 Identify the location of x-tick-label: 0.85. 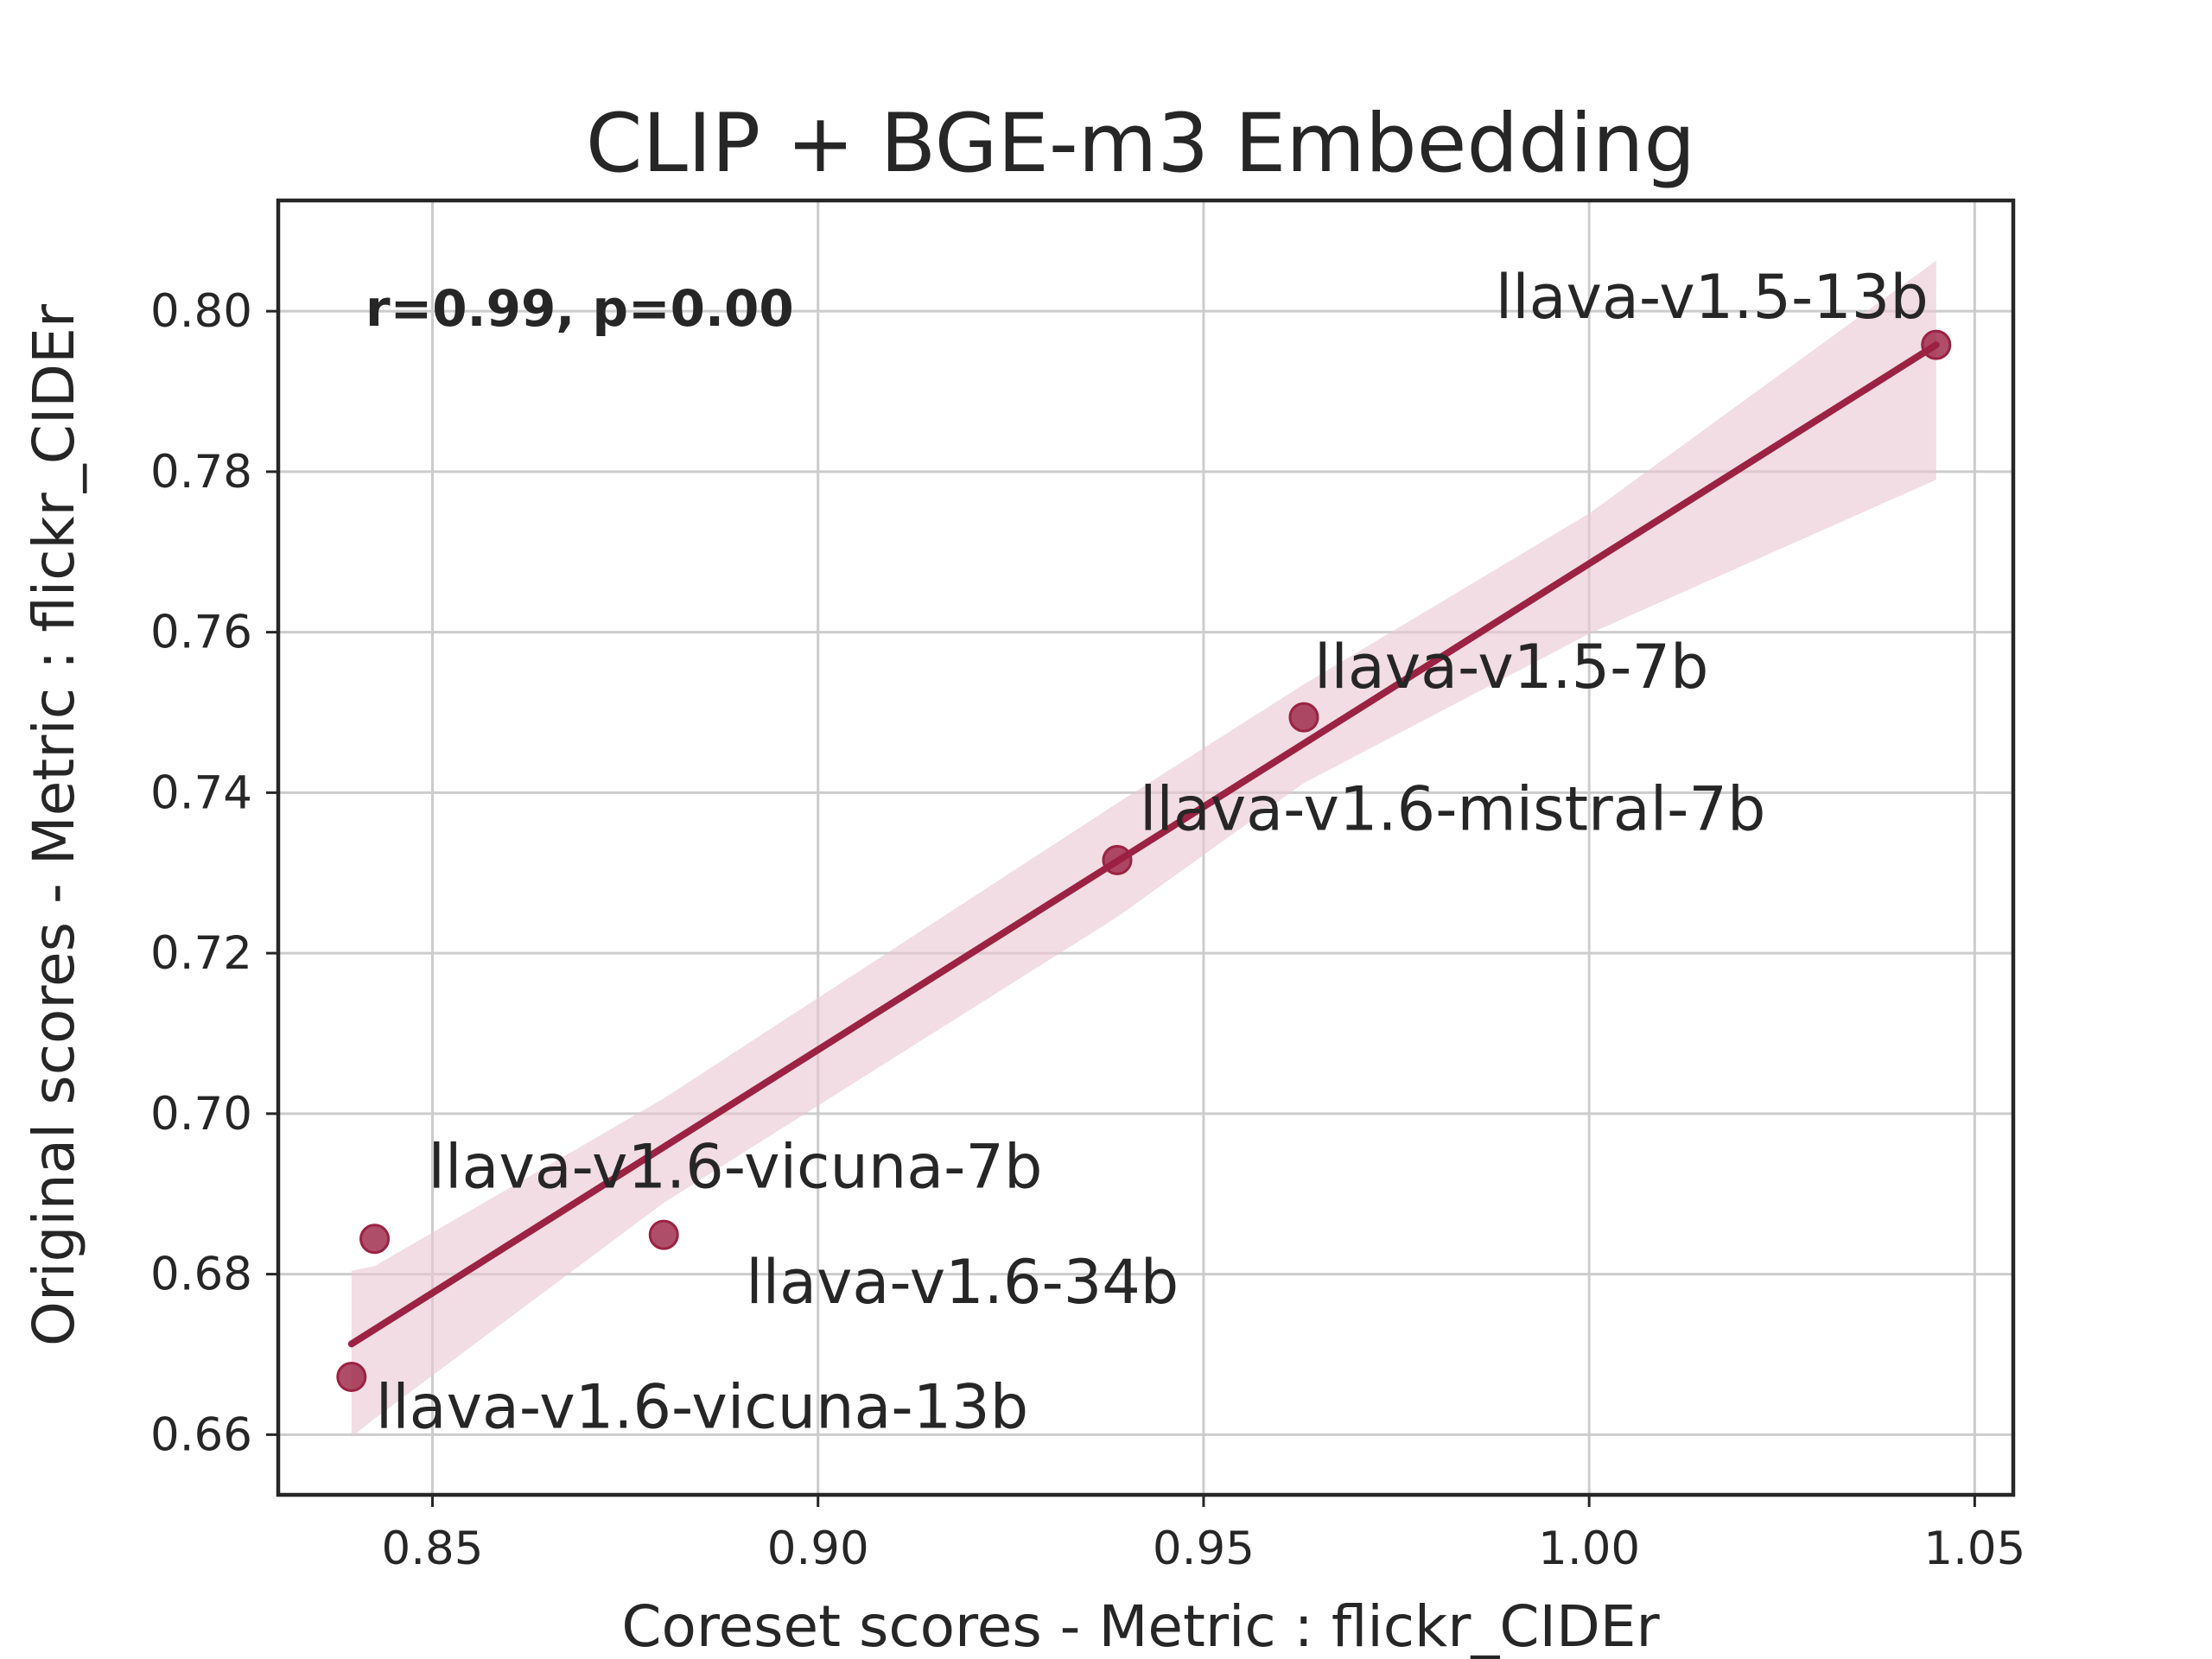
(432, 1548).